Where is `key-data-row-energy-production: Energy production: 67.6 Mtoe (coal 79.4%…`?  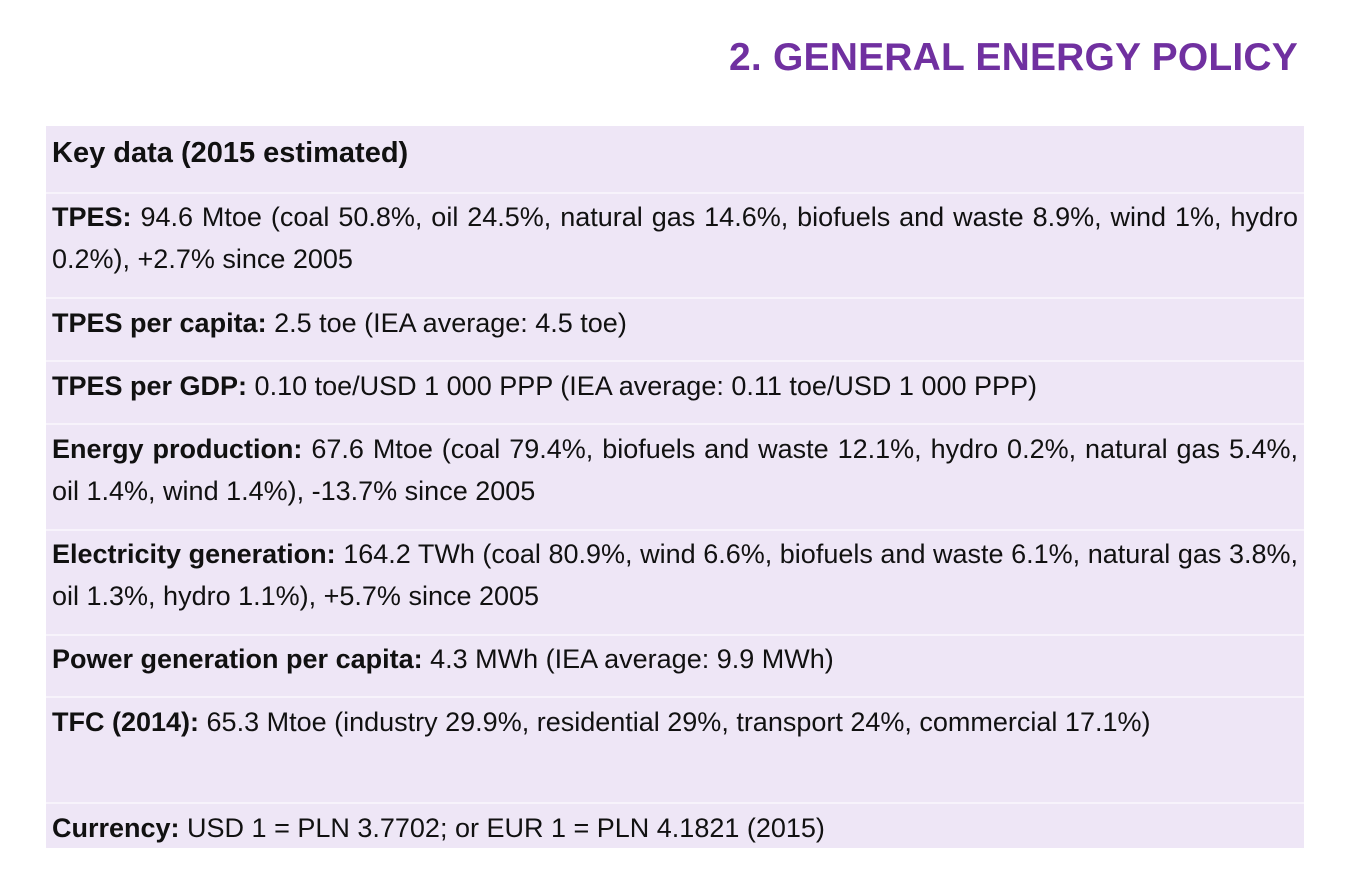 key-data-row-energy-production: Energy production: 67.6 Mtoe (coal 79.4%… is located at coordinates (675, 470).